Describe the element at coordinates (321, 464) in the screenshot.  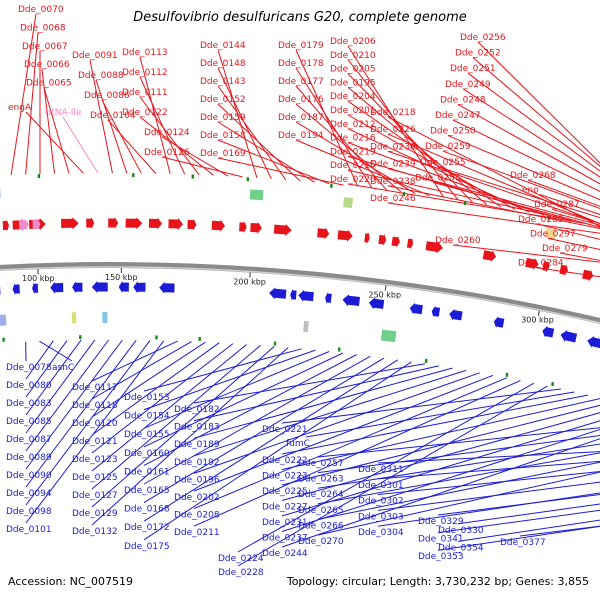
I see `gene-label-reverse: Dde_0257` at that location.